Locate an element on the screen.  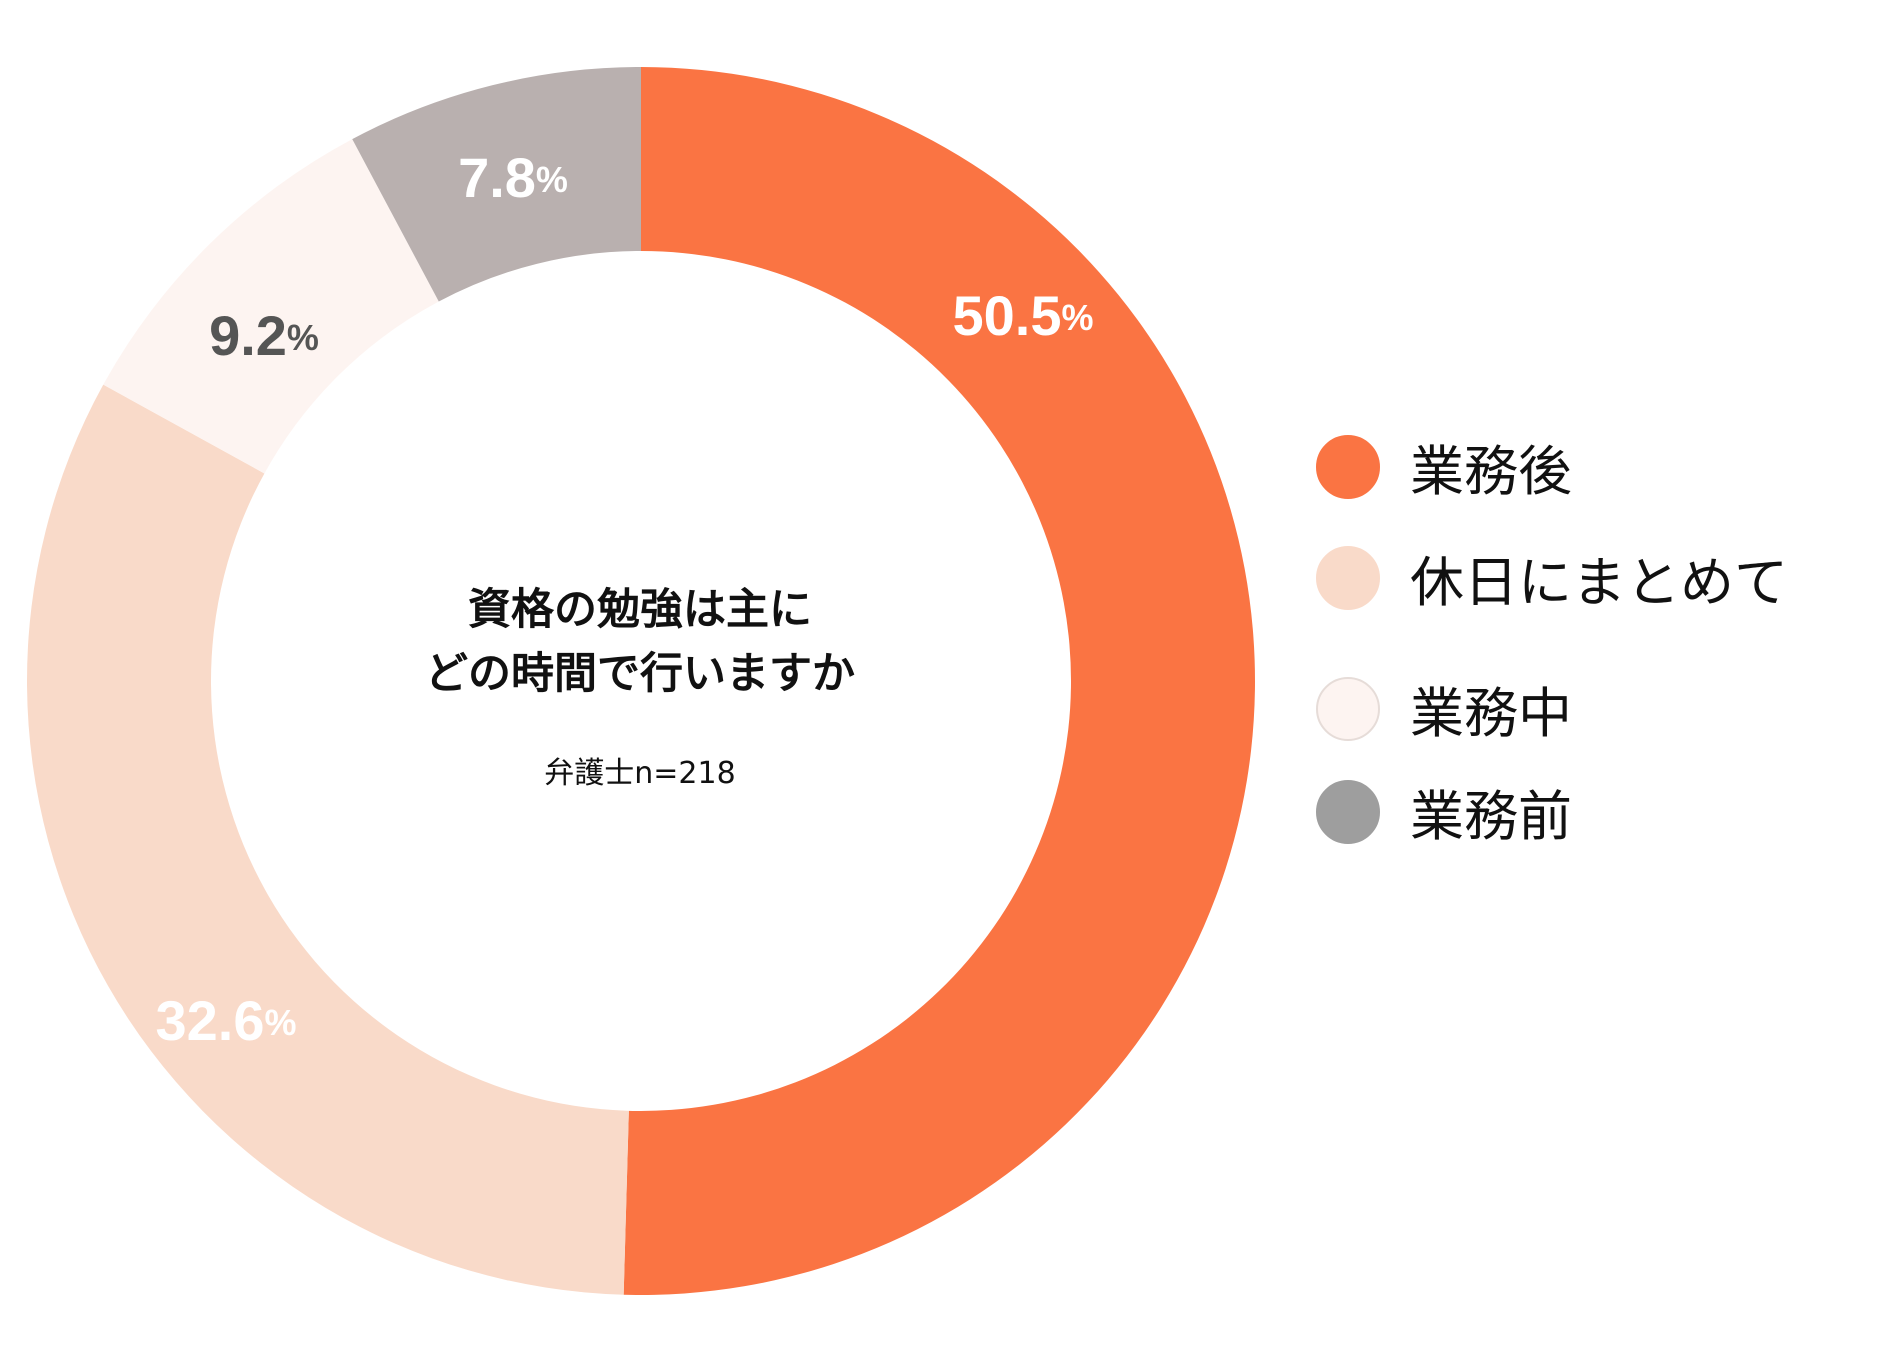
legend-item-after-work: 業務後 is located at coordinates (1444, 466).